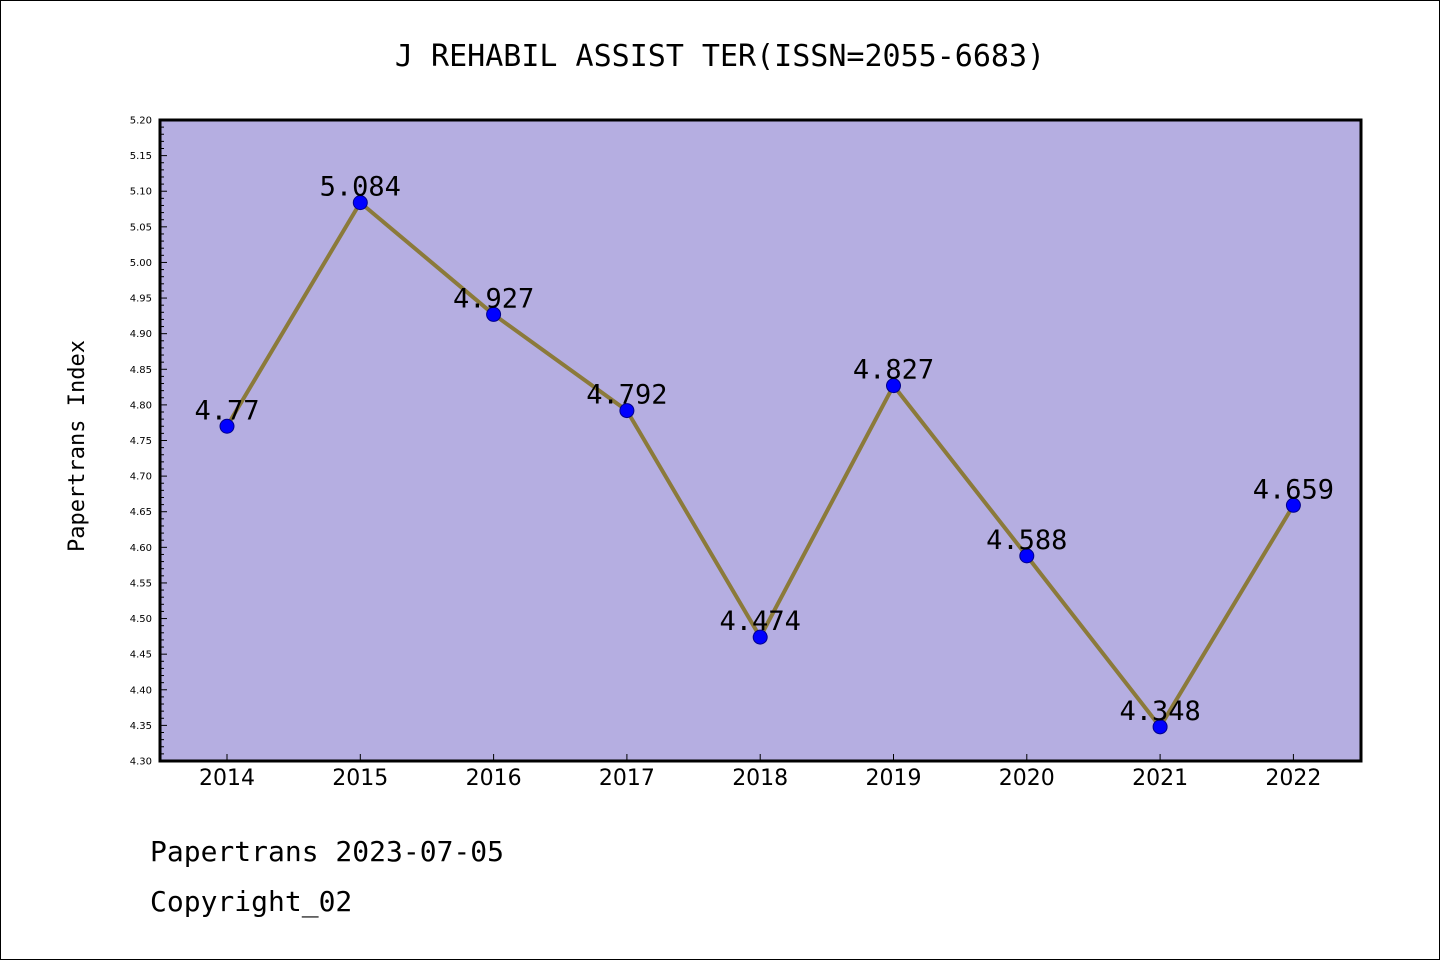 Image resolution: width=1440 pixels, height=960 pixels. Describe the element at coordinates (141, 762) in the screenshot. I see `y-tick-label: 4.30` at that location.